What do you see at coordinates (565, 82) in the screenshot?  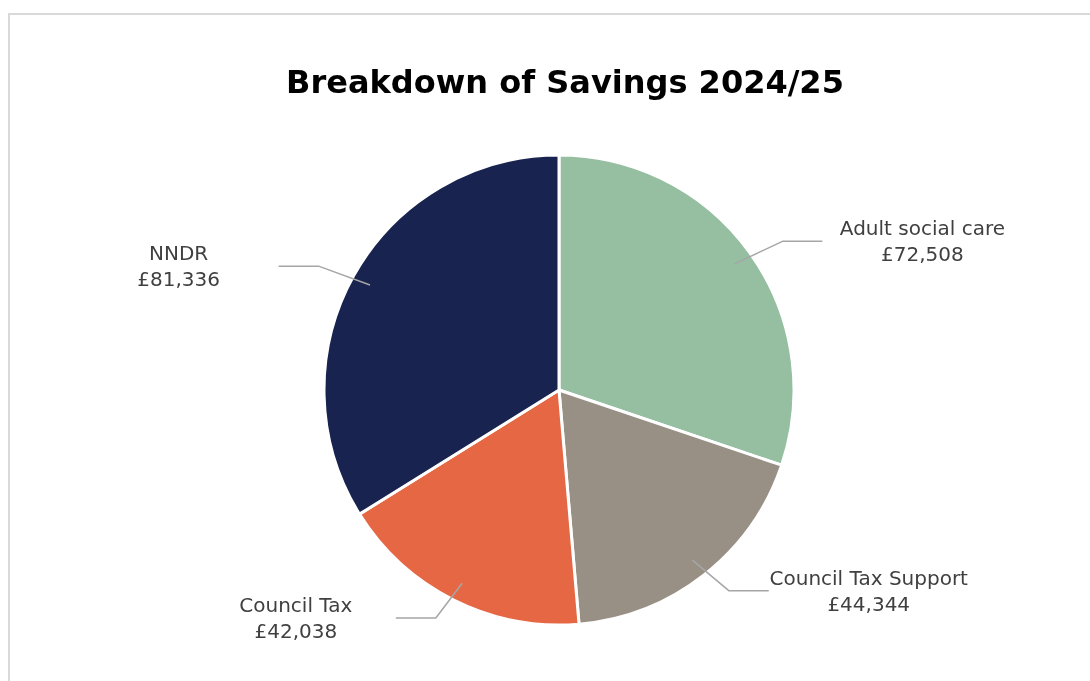 I see `chart-title: Breakdown of Savings 2024/25` at bounding box center [565, 82].